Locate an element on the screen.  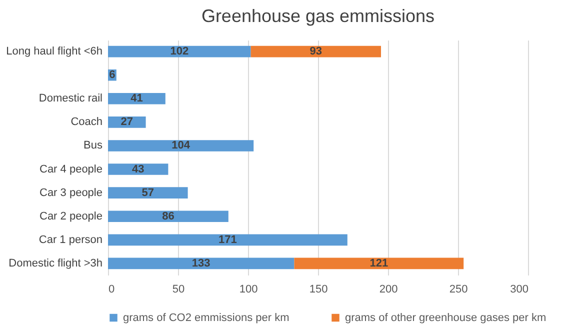
data-label: 57 is located at coordinates (148, 192).